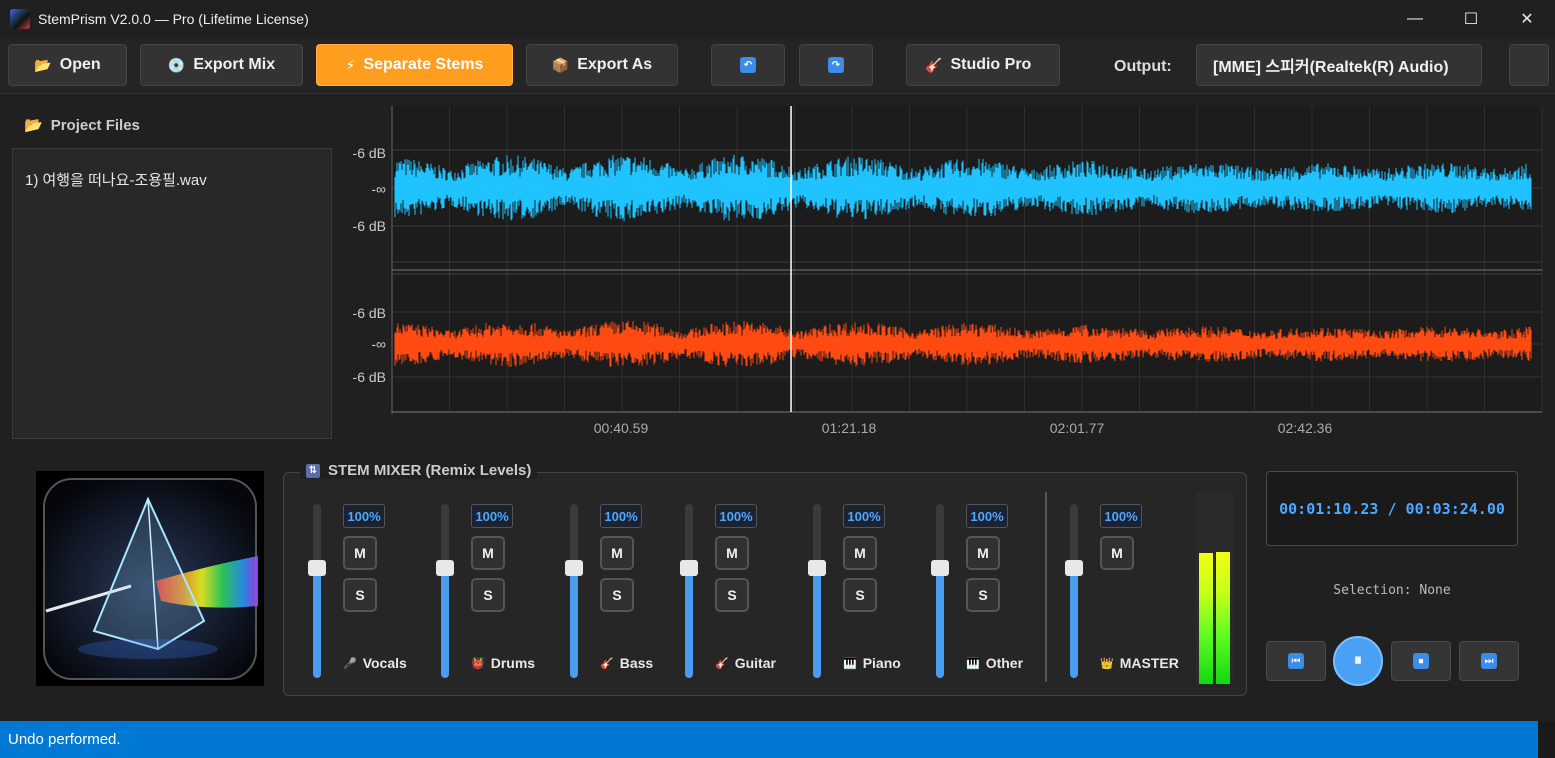 Image resolution: width=1555 pixels, height=758 pixels. Describe the element at coordinates (983, 595) in the screenshot. I see `other-solo-button: S` at that location.